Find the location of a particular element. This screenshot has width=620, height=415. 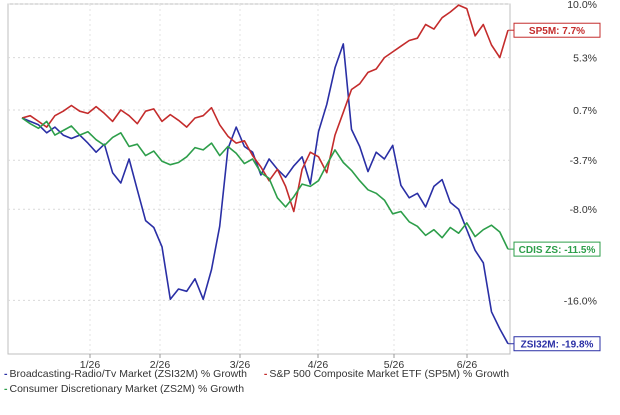

y-tick-label: -3.7% is located at coordinates (583, 161).